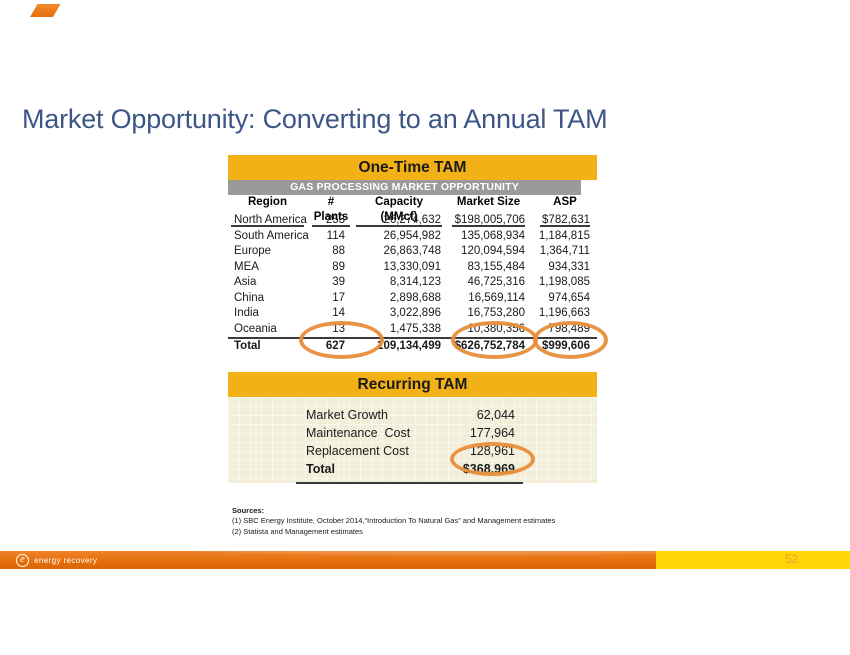 The height and width of the screenshot is (655, 850). I want to click on plants-cell: 17, so click(338, 297).